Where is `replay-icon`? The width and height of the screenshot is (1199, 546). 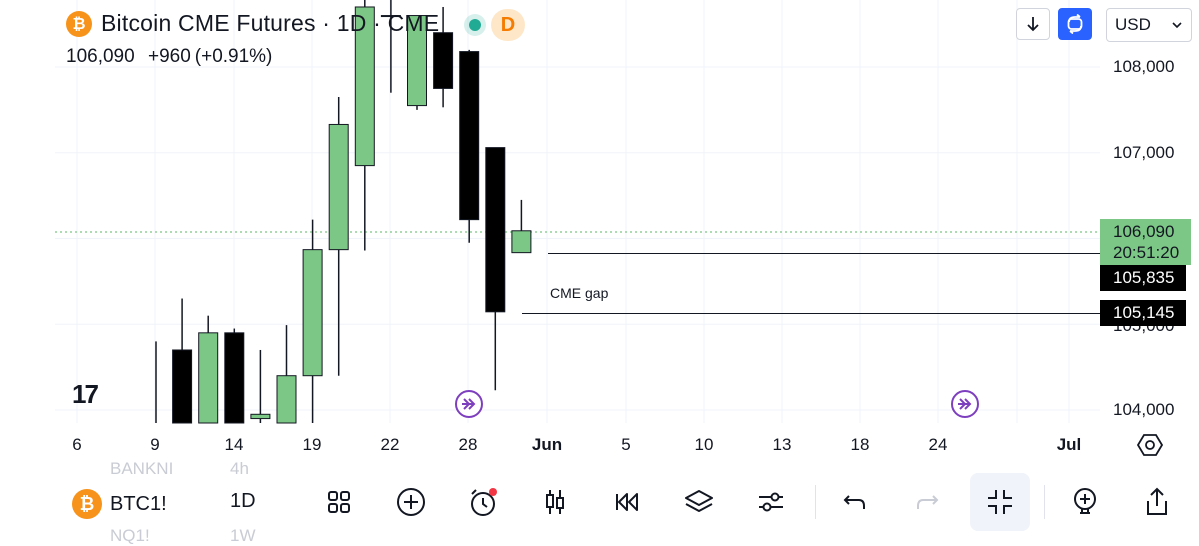
replay-icon is located at coordinates (627, 502).